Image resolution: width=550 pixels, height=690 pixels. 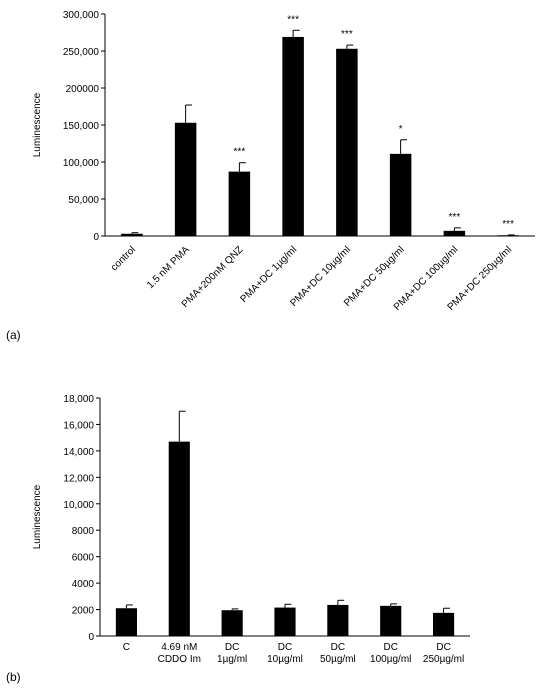 What do you see at coordinates (78, 425) in the screenshot?
I see `y-tick-label-b: 16,000` at bounding box center [78, 425].